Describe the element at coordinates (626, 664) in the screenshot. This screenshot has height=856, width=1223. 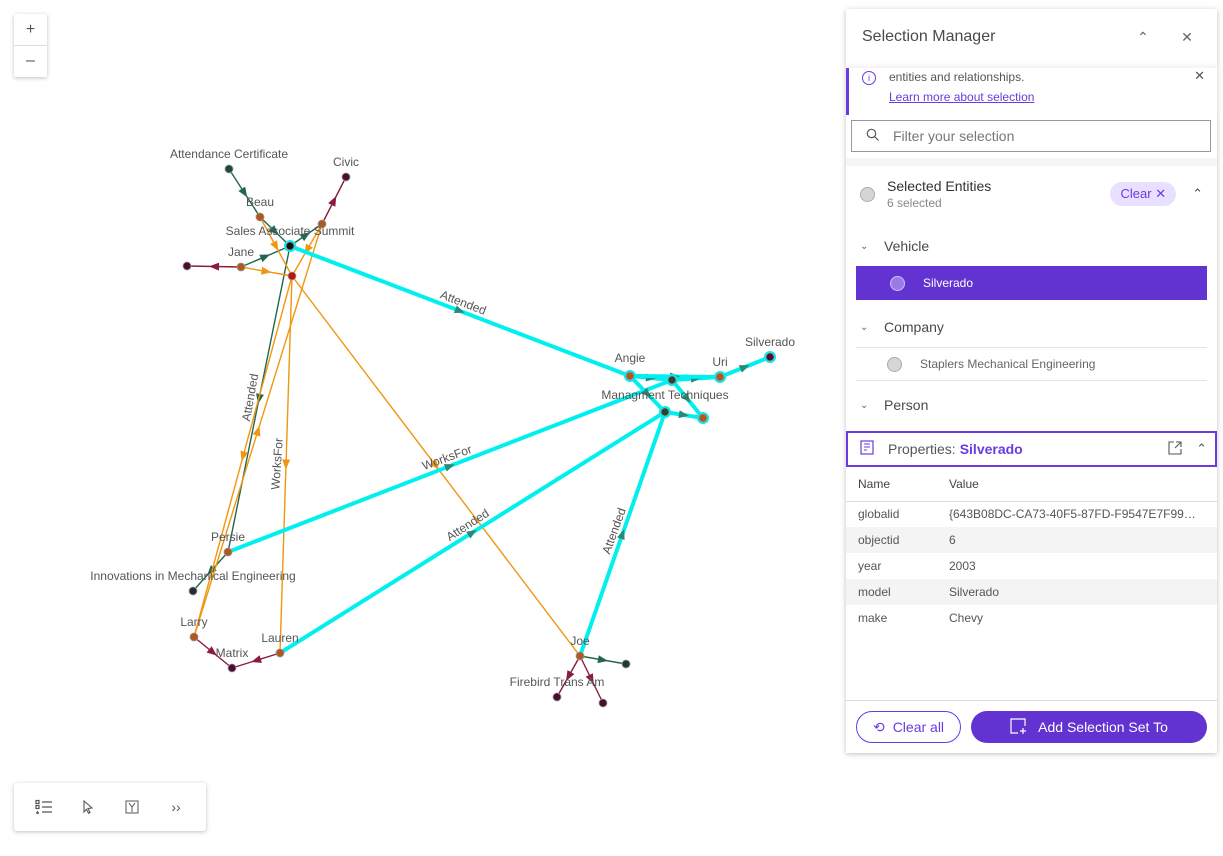
I see `node-jt` at that location.